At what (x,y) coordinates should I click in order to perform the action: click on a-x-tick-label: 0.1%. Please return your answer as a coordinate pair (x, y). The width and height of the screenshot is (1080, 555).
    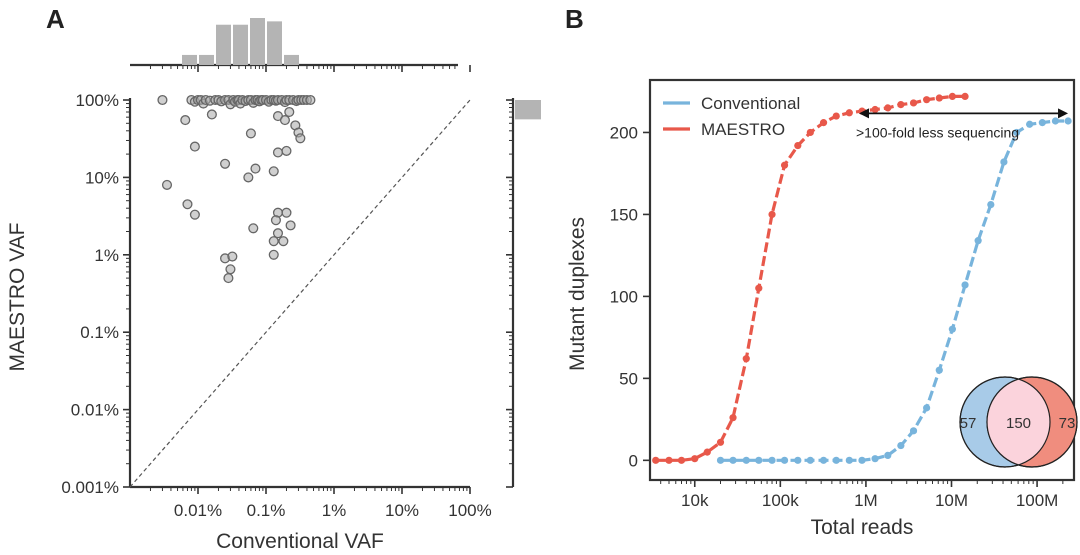
    Looking at the image, I should click on (266, 510).